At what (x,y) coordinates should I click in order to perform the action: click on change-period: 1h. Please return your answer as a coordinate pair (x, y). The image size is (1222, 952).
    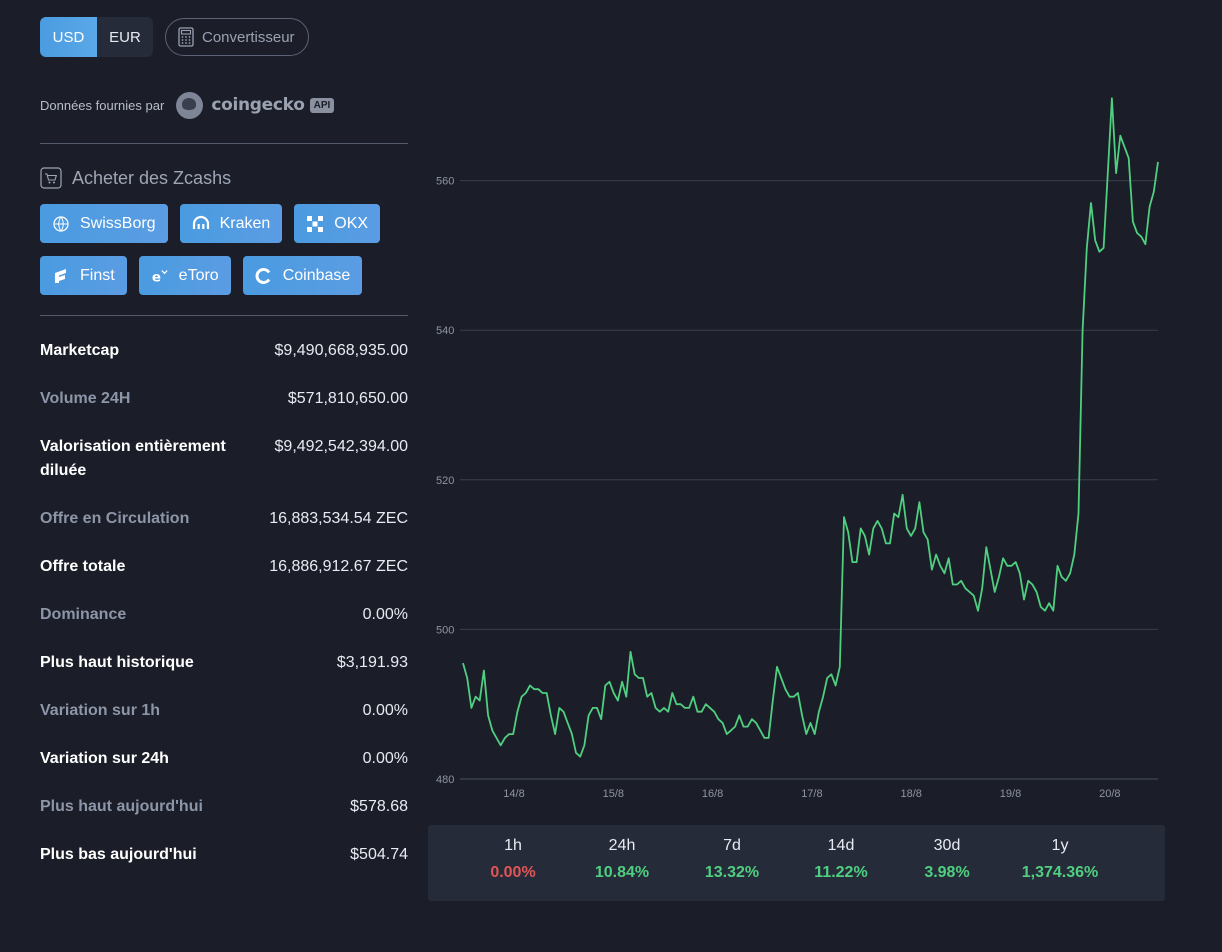
    Looking at the image, I should click on (513, 845).